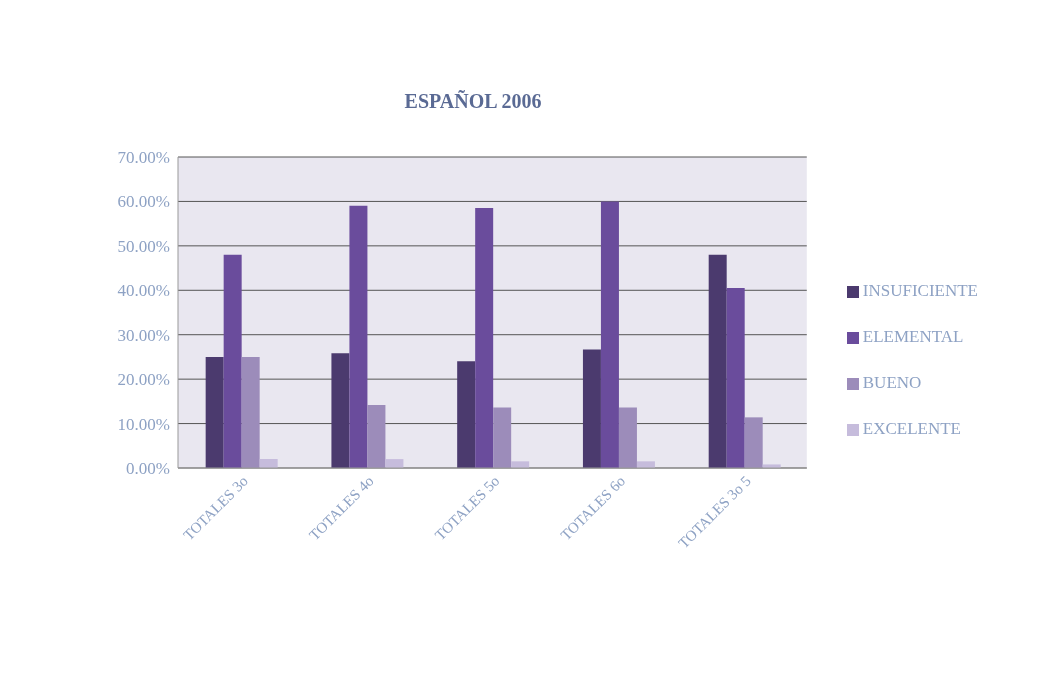 The height and width of the screenshot is (675, 1045). I want to click on y-tick-label: 60.00%, so click(143, 202).